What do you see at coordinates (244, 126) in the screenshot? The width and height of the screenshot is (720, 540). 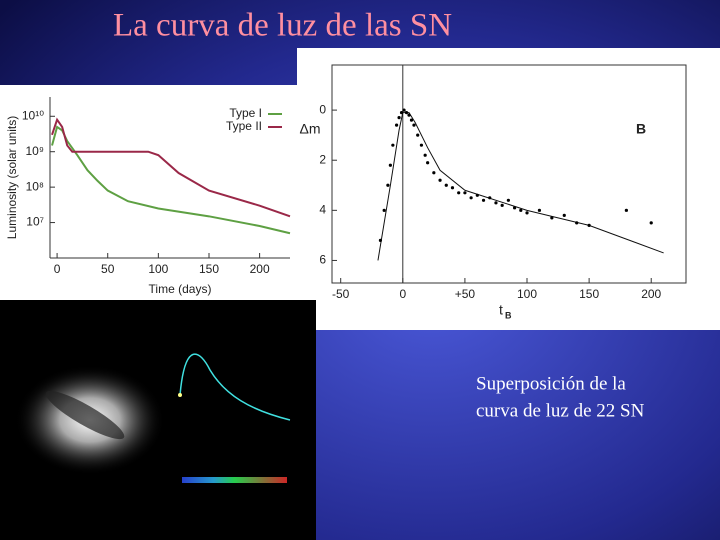 I see `legend-label: Type II` at bounding box center [244, 126].